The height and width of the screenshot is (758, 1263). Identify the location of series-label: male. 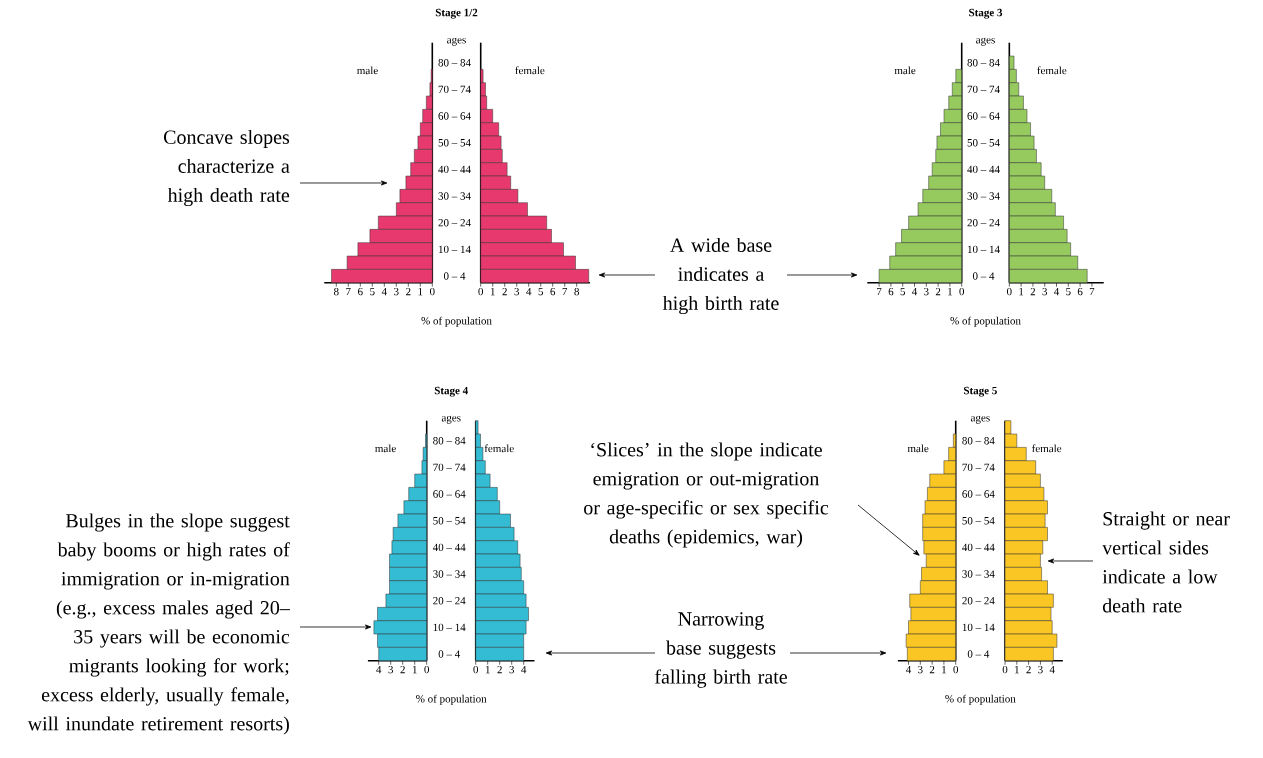
(918, 448).